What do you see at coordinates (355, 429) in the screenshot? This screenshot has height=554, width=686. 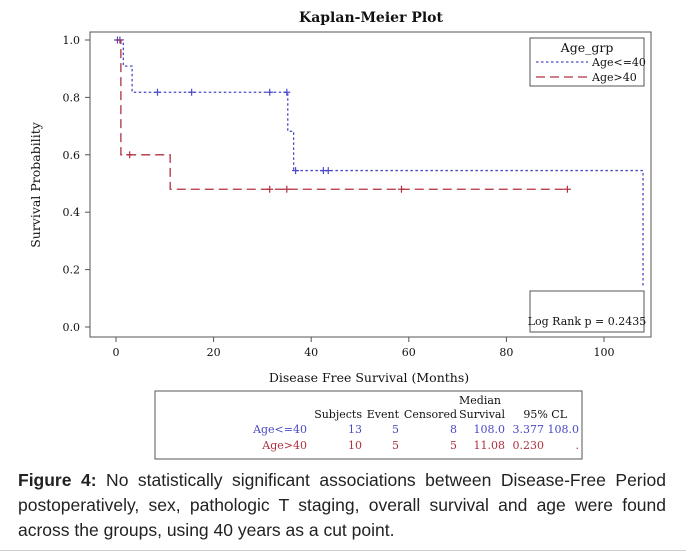 I see `table-cell-subjects: 13` at bounding box center [355, 429].